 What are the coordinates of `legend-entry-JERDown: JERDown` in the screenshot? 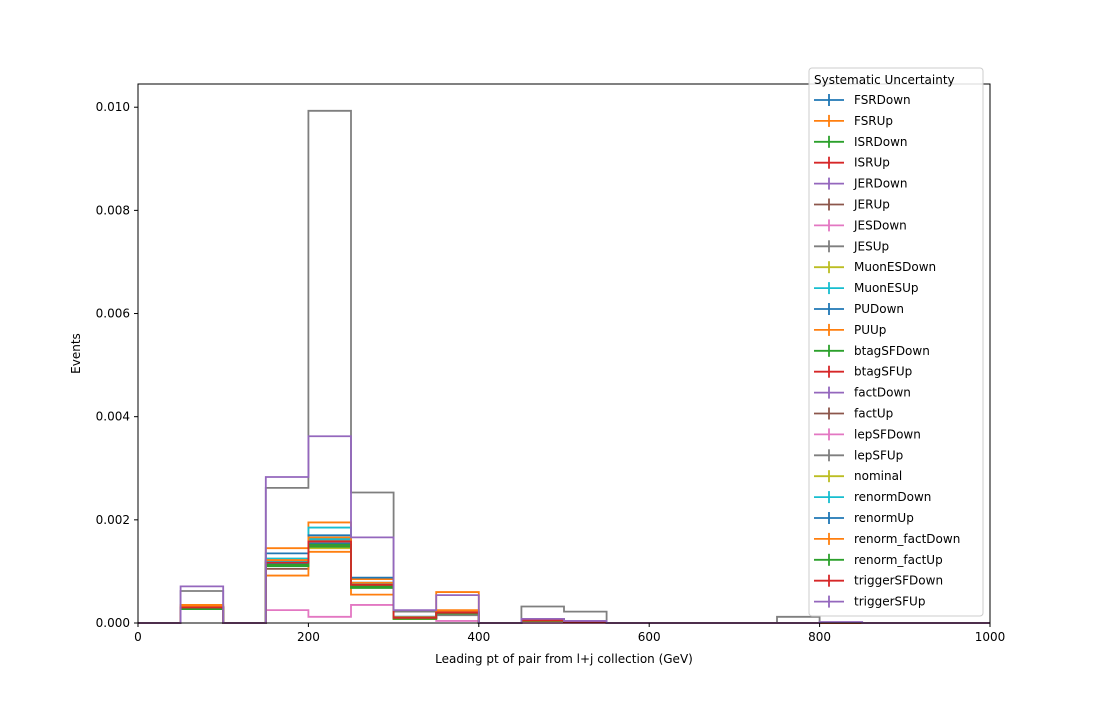 It's located at (860, 184).